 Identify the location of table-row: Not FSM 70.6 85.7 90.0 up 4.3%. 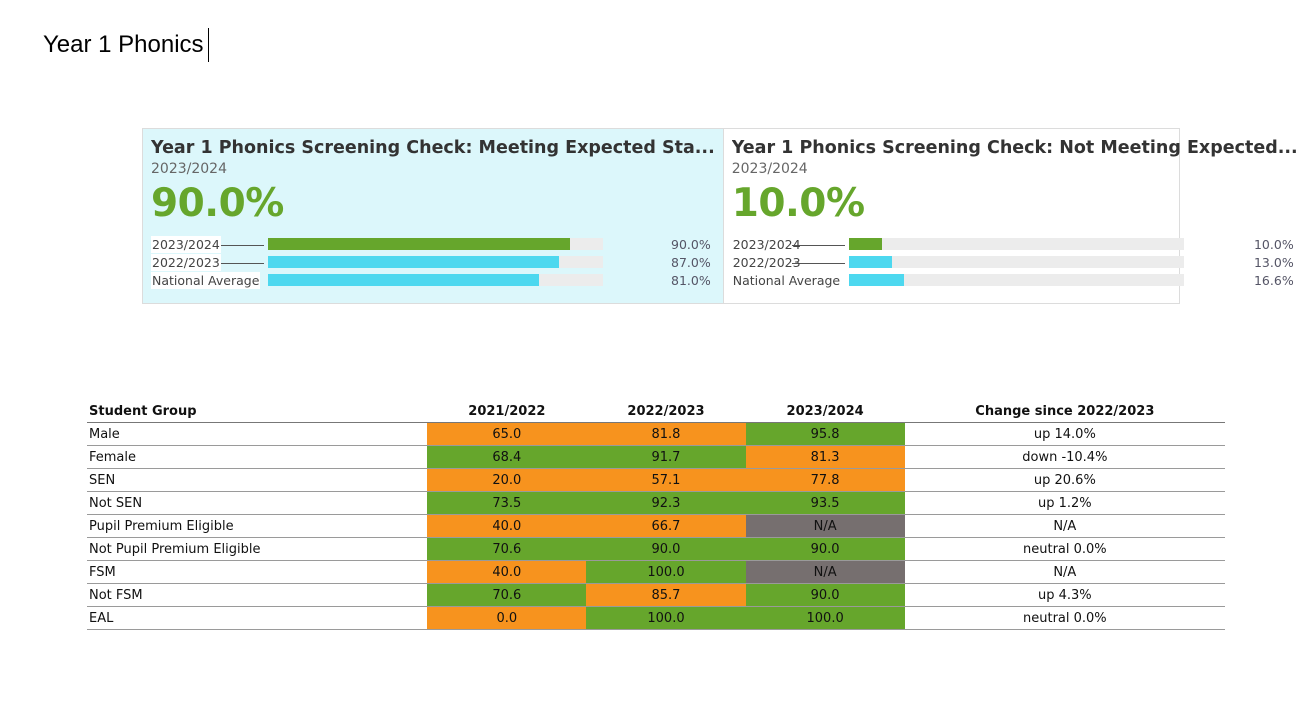
(656, 595).